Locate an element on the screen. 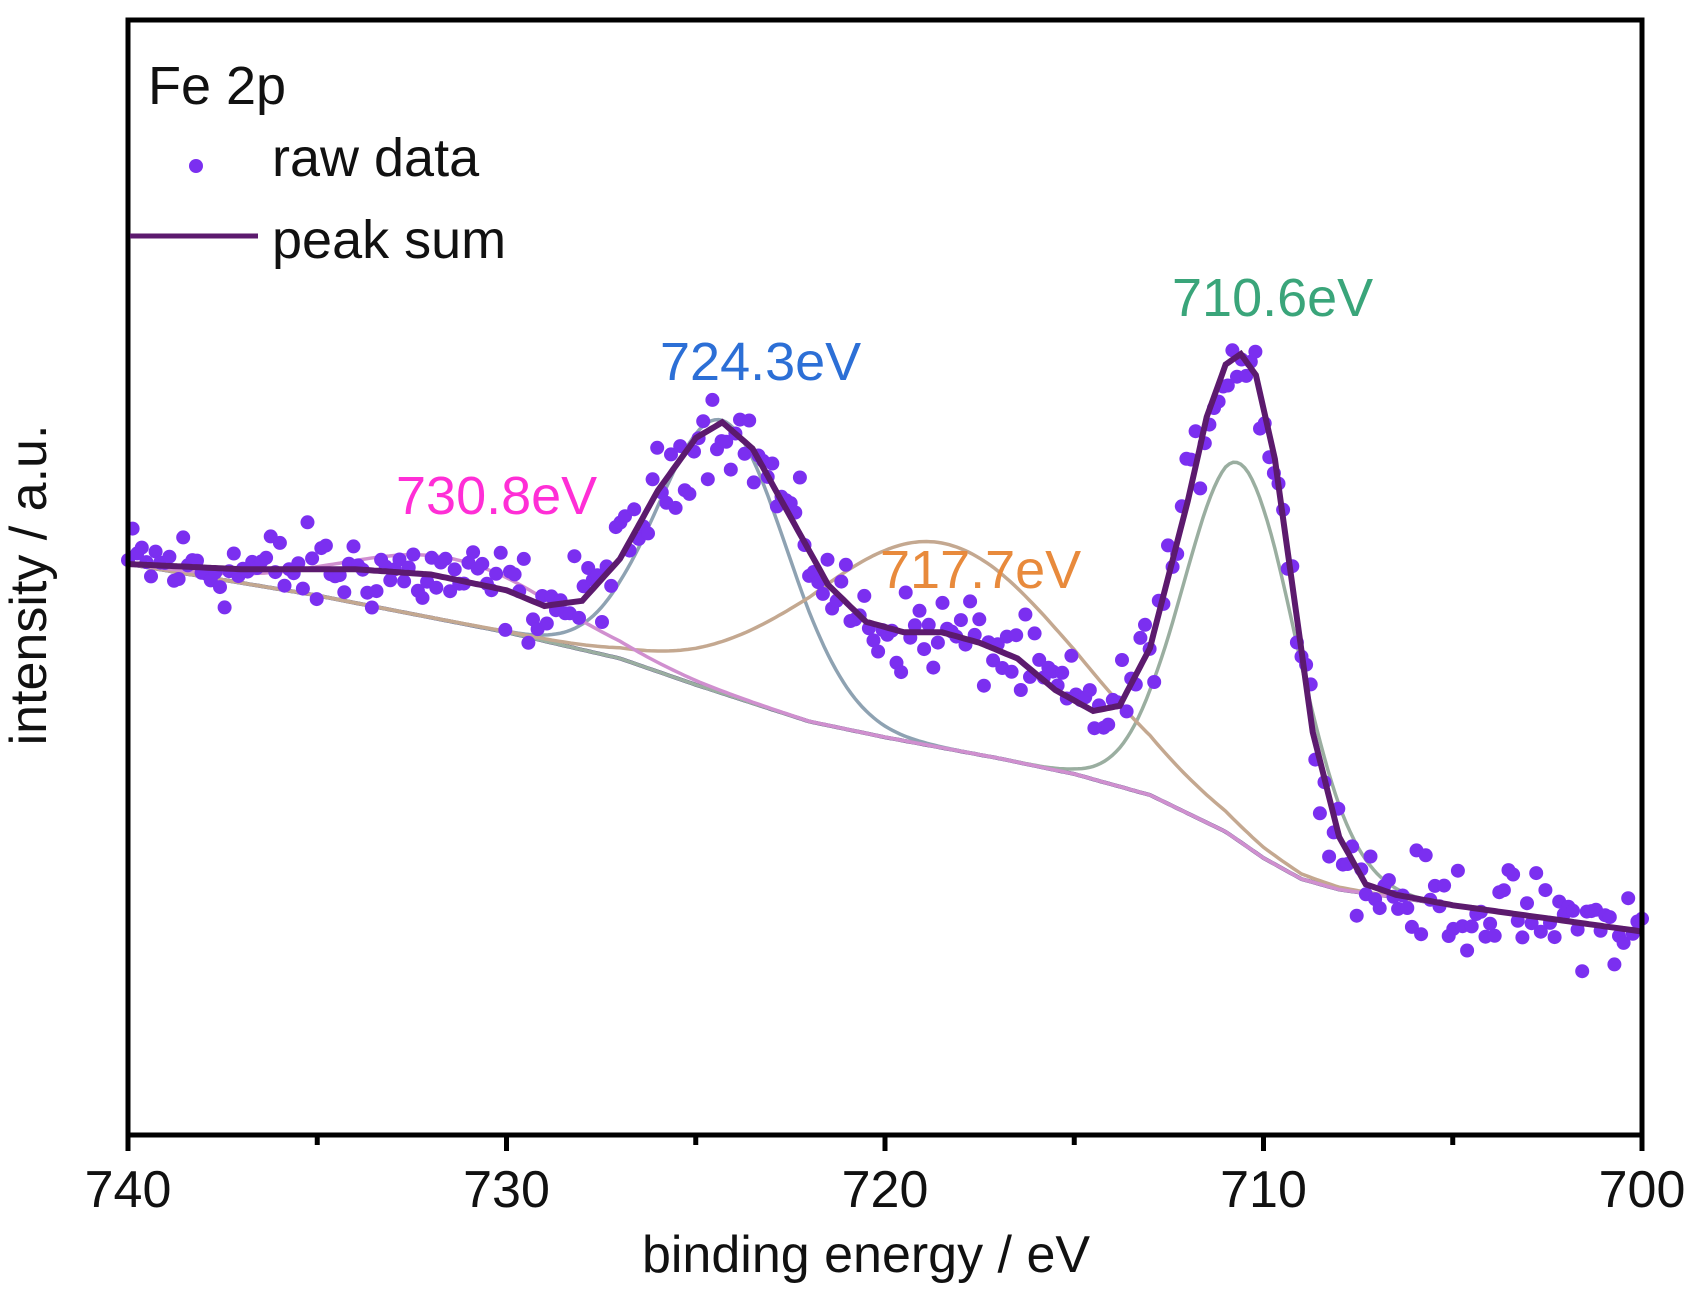 Image resolution: width=1685 pixels, height=1313 pixels. legend: Fe 2p raw data peak sum is located at coordinates (318, 163).